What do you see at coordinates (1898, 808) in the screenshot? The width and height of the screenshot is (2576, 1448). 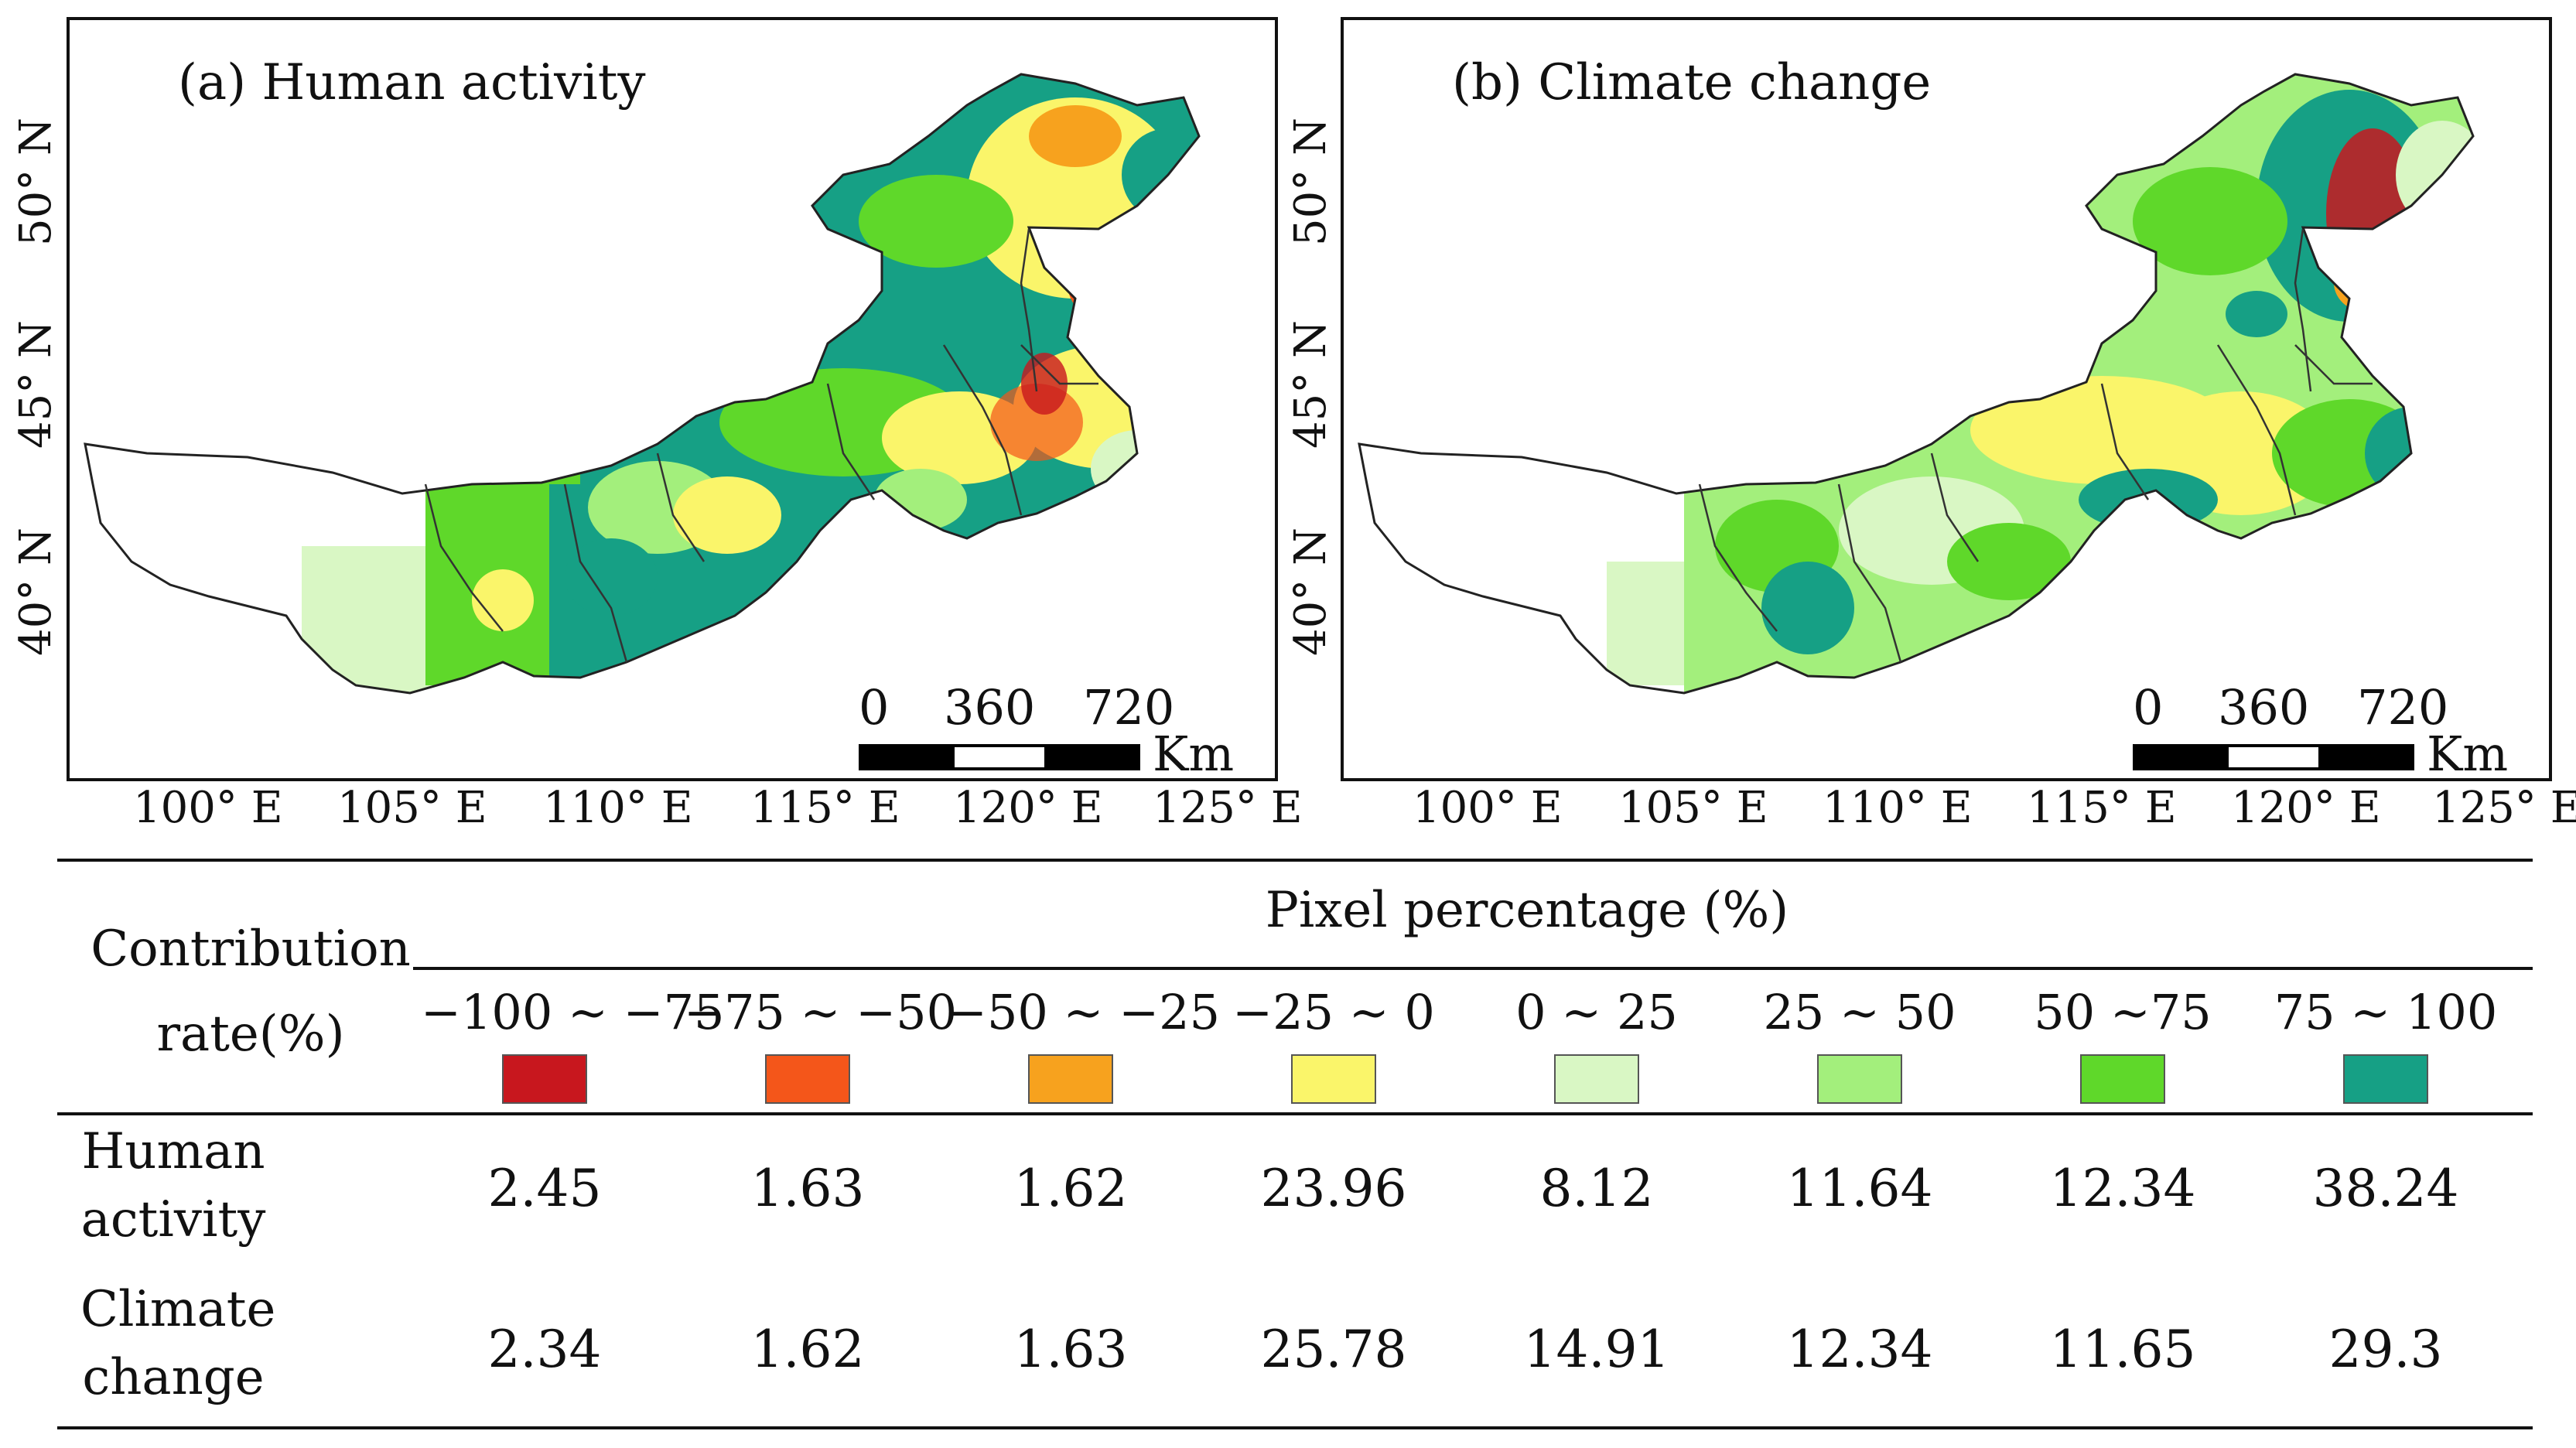 I see `lon-label-b: 110° E` at bounding box center [1898, 808].